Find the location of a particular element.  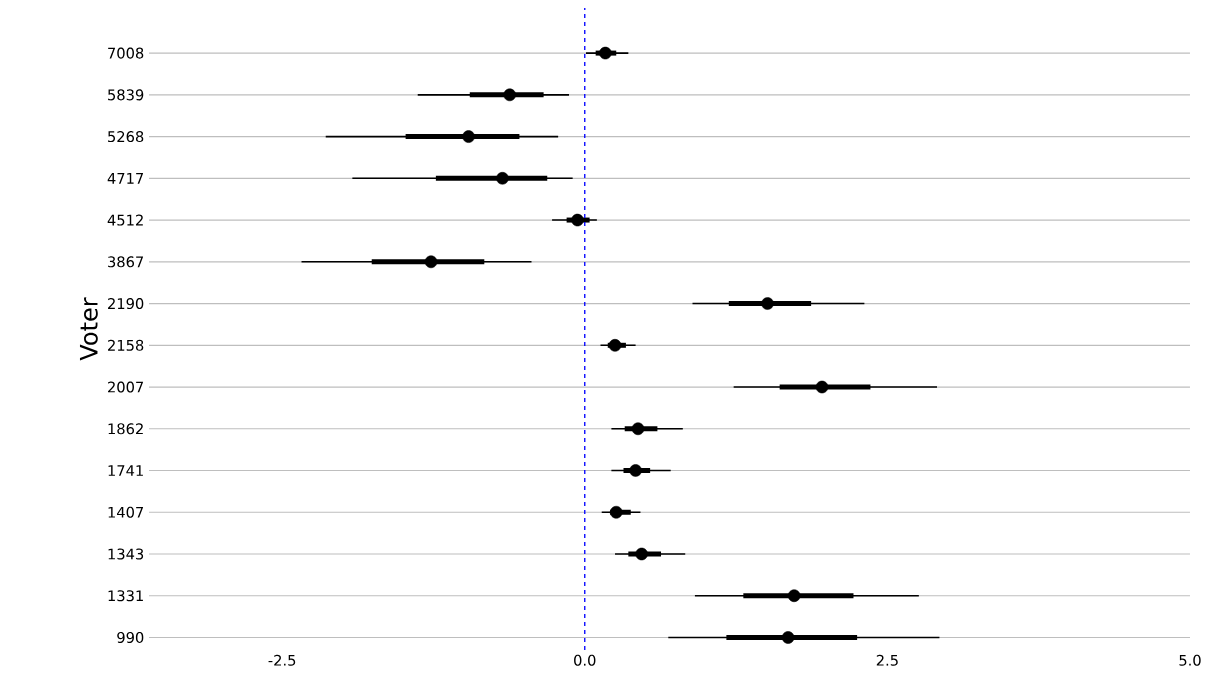

x-tick-label: 5.0 is located at coordinates (1190, 660).